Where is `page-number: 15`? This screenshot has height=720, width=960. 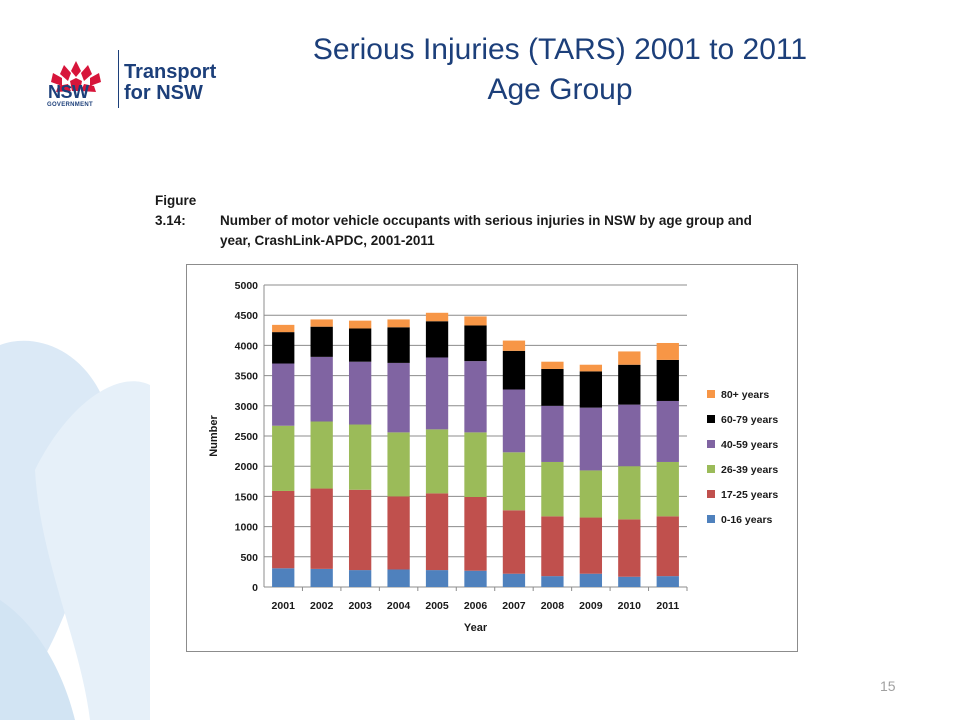 page-number: 15 is located at coordinates (888, 686).